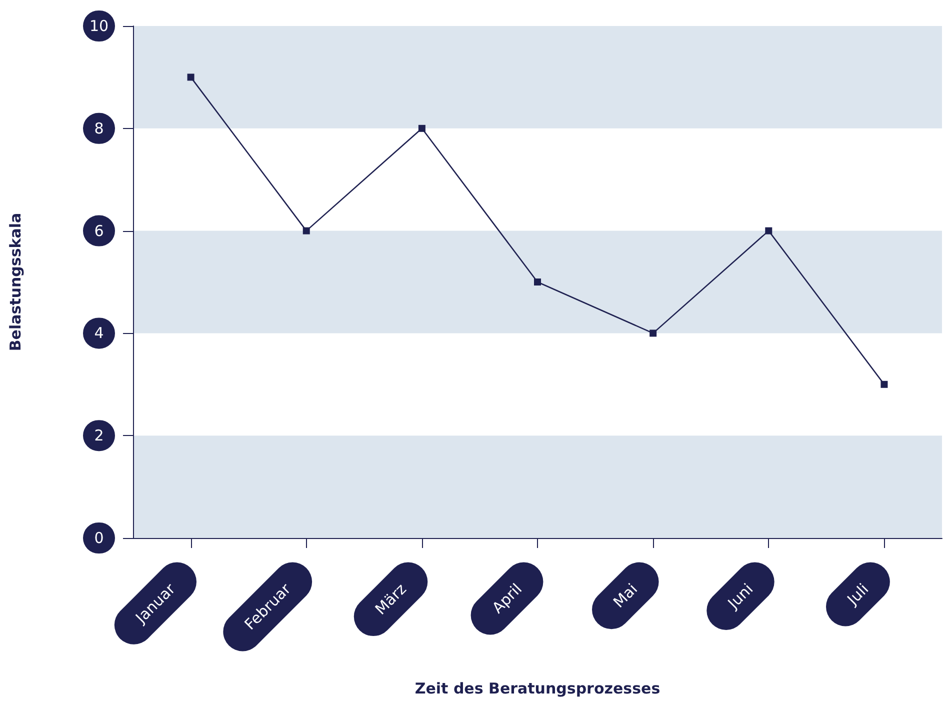 Image resolution: width=943 pixels, height=701 pixels. Describe the element at coordinates (99, 538) in the screenshot. I see `y-tick-label: 0` at that location.